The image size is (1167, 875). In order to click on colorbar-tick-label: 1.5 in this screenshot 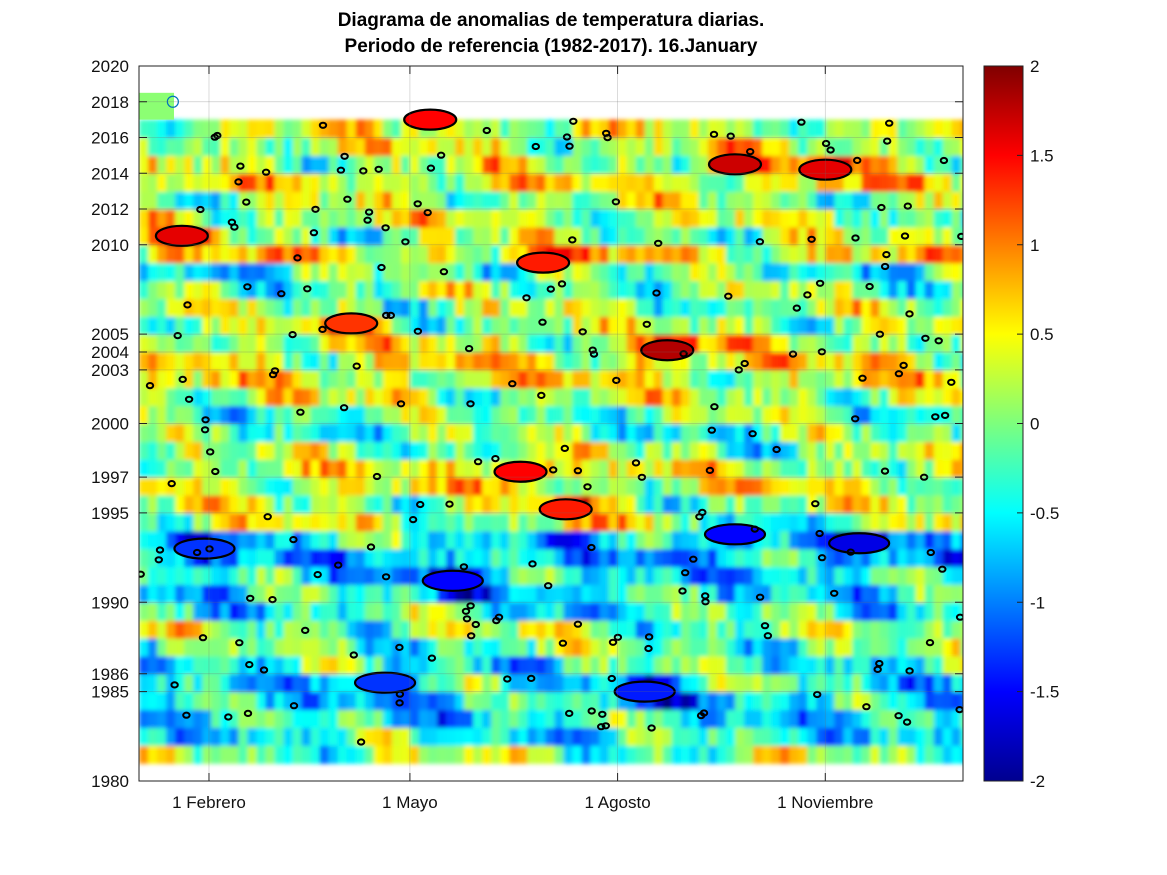, I will do `click(1042, 155)`.